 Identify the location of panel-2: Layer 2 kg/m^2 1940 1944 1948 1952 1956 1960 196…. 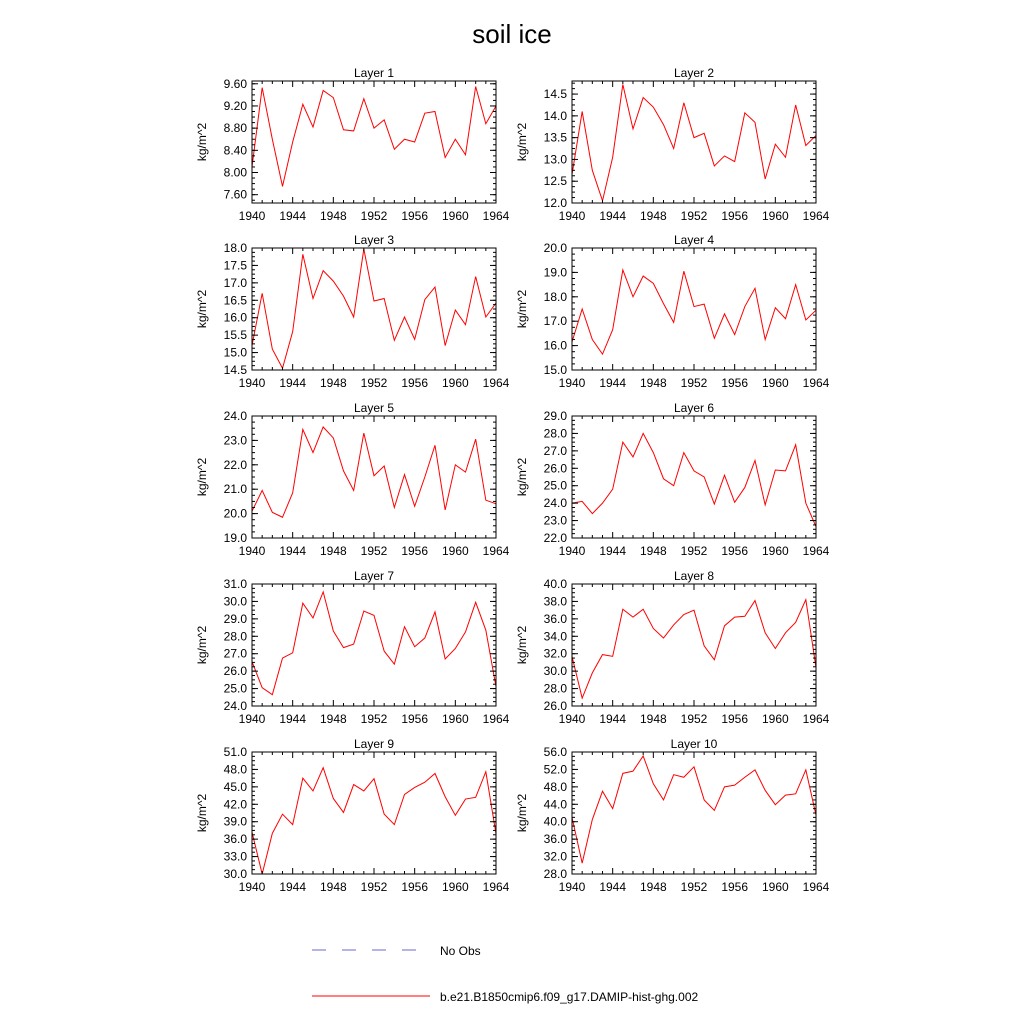
(672, 144).